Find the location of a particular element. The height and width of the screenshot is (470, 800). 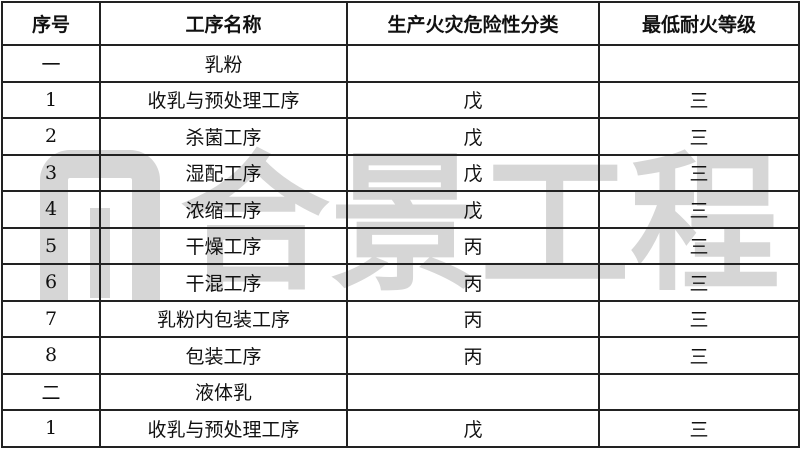

table-row: 7 乳粉内包装工序丙三 is located at coordinates (400, 318).